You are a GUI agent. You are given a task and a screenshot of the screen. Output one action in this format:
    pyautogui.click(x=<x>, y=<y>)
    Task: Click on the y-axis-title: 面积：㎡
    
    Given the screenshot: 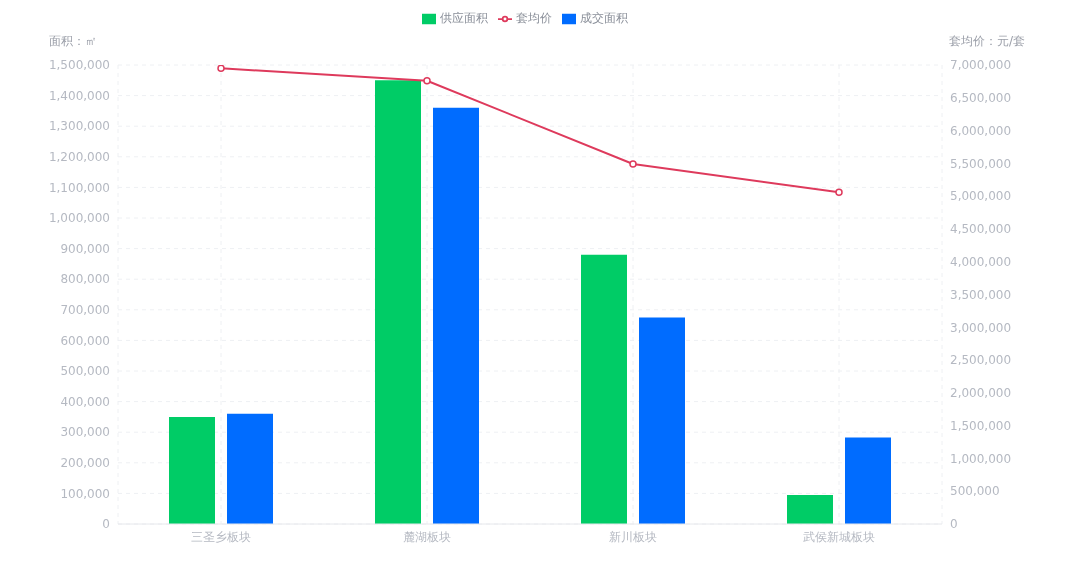 What is the action you would take?
    pyautogui.click(x=73, y=41)
    